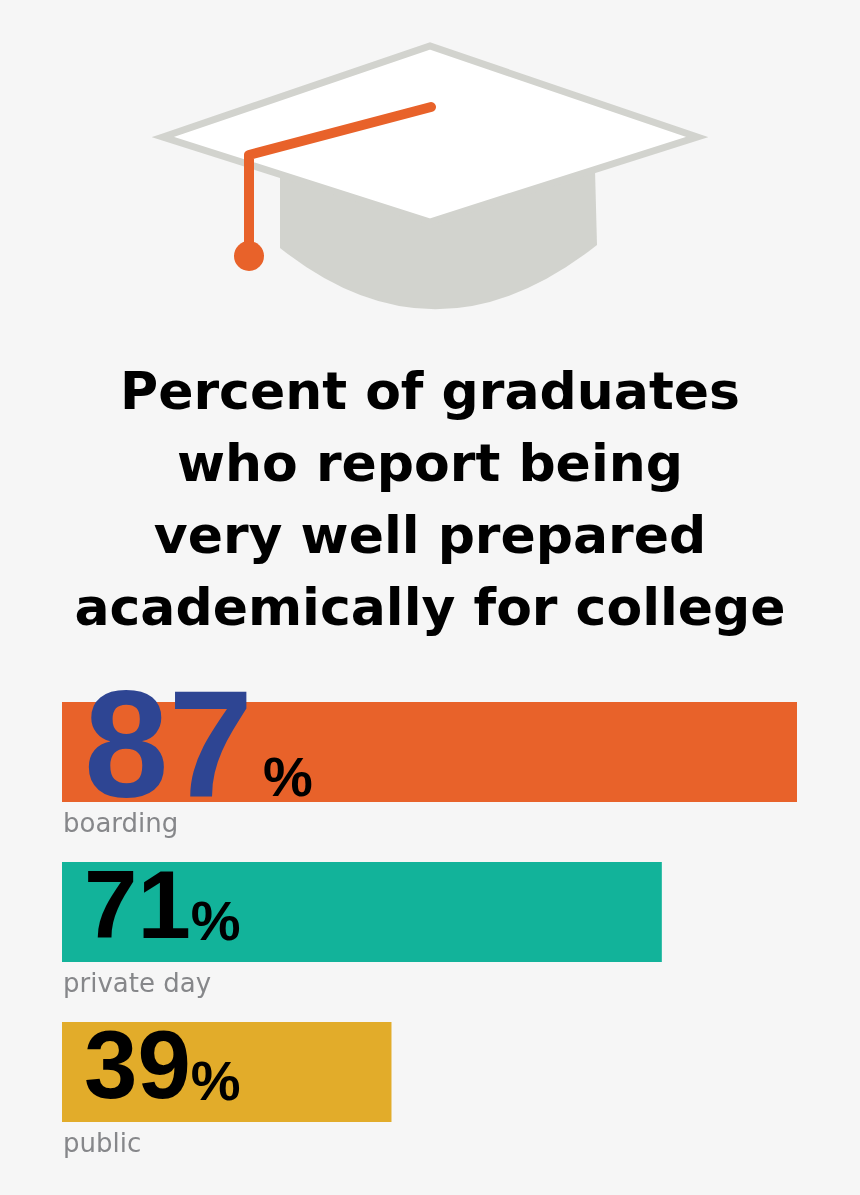  Describe the element at coordinates (121, 823) in the screenshot. I see `y-tick-label: boarding` at that location.